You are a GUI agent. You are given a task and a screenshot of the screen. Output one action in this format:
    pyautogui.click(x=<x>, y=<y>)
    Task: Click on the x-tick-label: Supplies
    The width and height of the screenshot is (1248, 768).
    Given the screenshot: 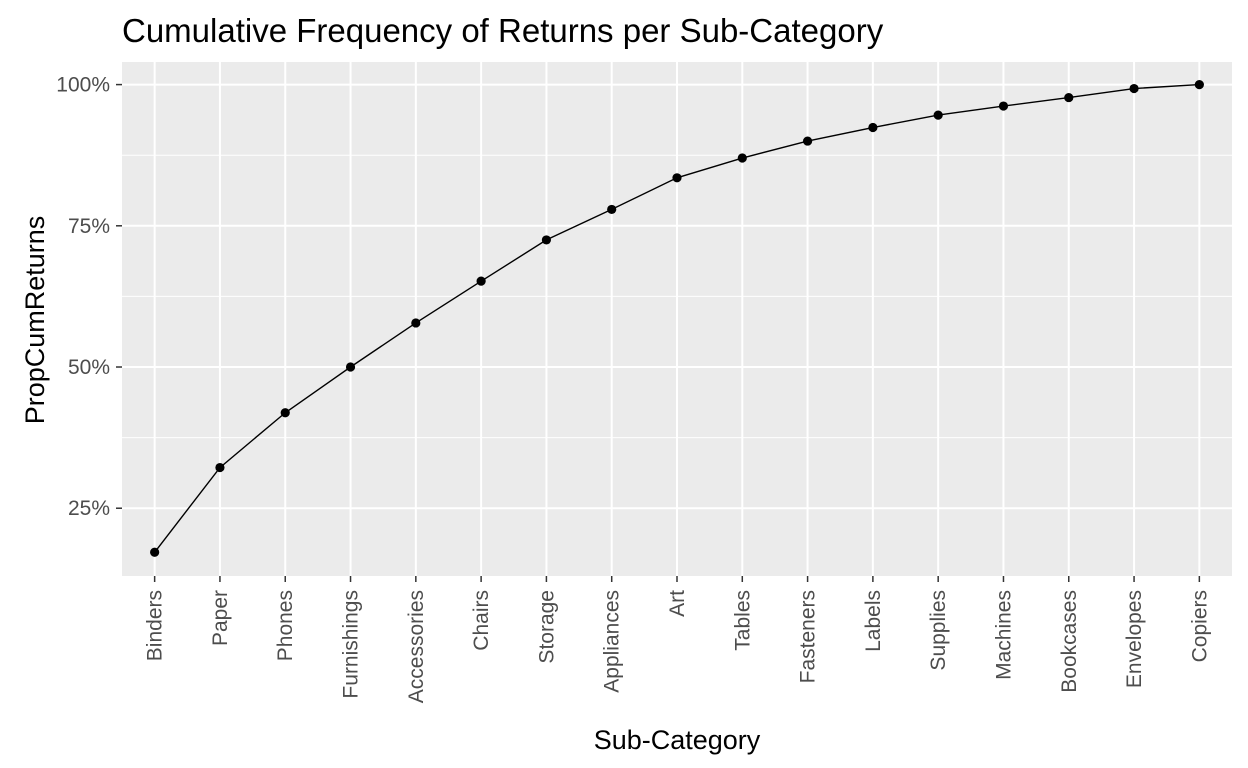 What is the action you would take?
    pyautogui.click(x=938, y=630)
    